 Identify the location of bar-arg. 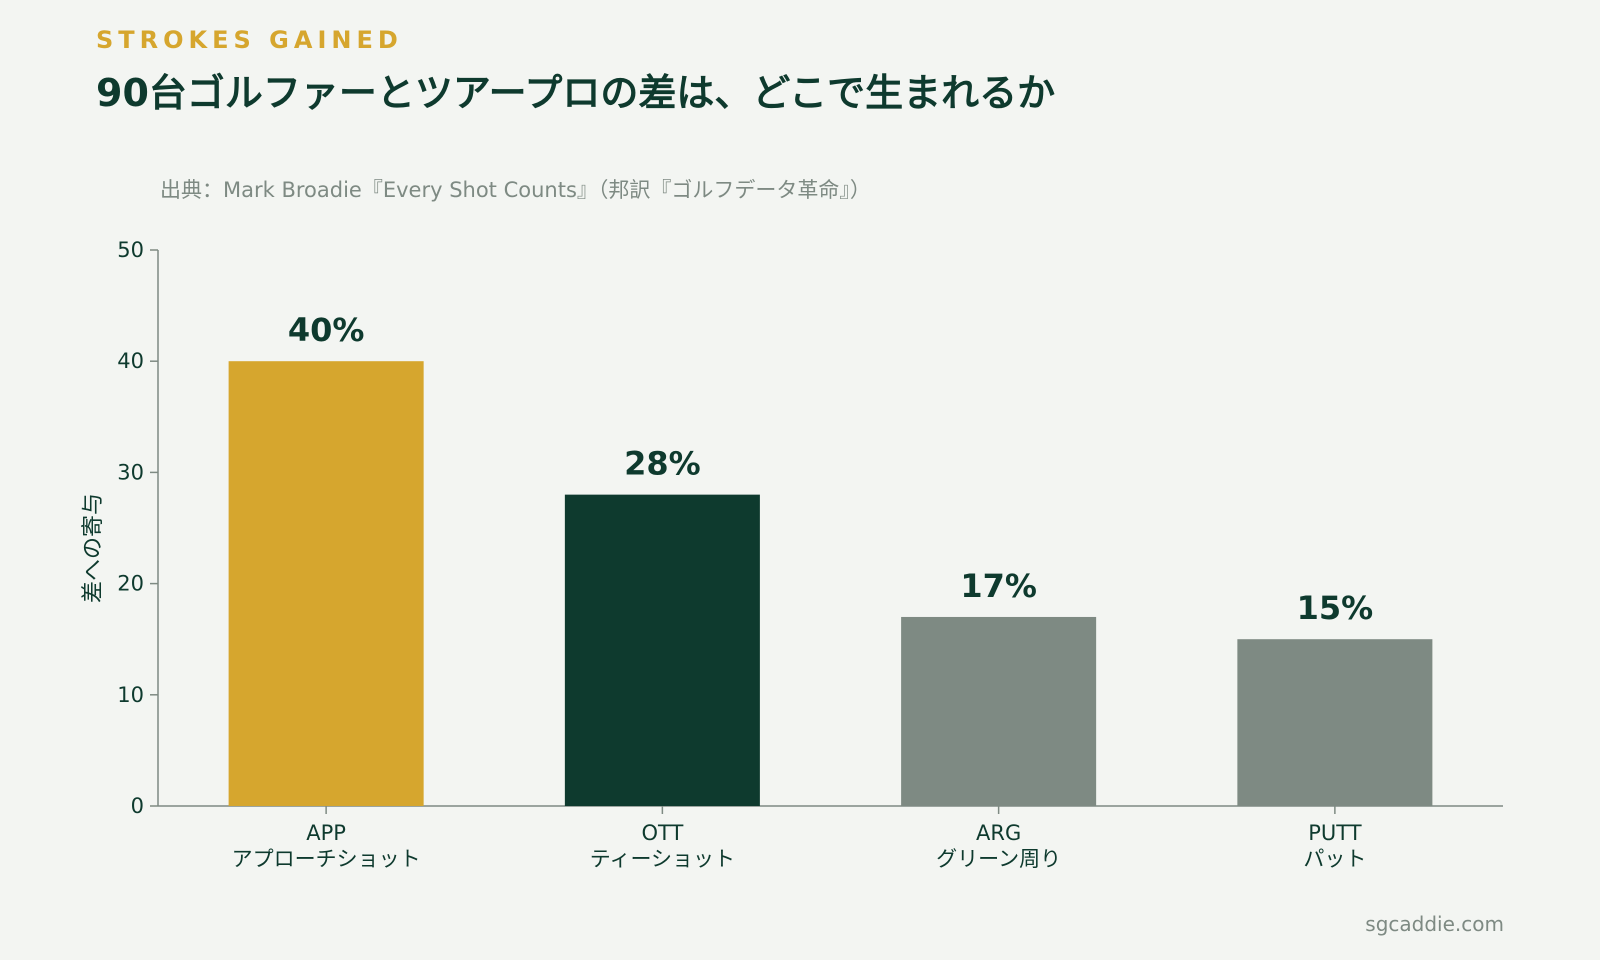
(999, 711).